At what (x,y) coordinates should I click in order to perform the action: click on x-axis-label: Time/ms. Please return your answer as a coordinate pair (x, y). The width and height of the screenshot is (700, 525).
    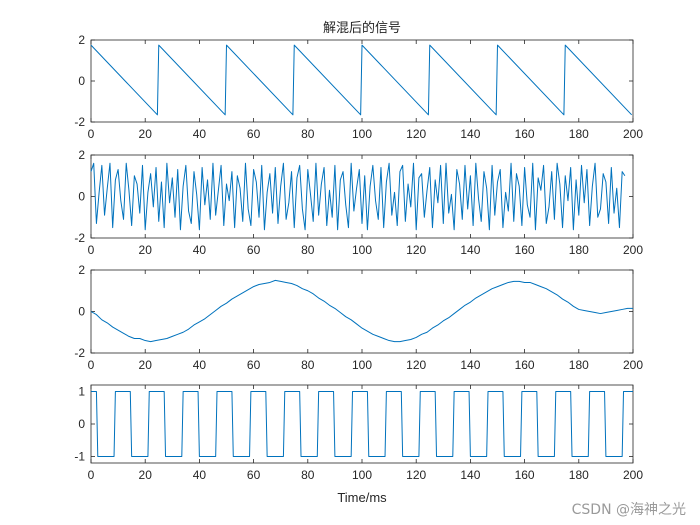
    Looking at the image, I should click on (362, 497).